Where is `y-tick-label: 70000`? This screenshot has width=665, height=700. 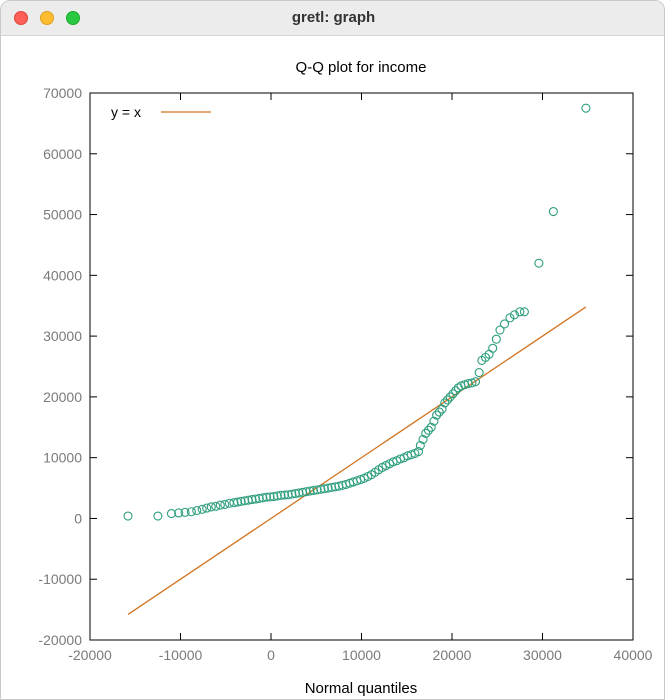 y-tick-label: 70000 is located at coordinates (62, 93).